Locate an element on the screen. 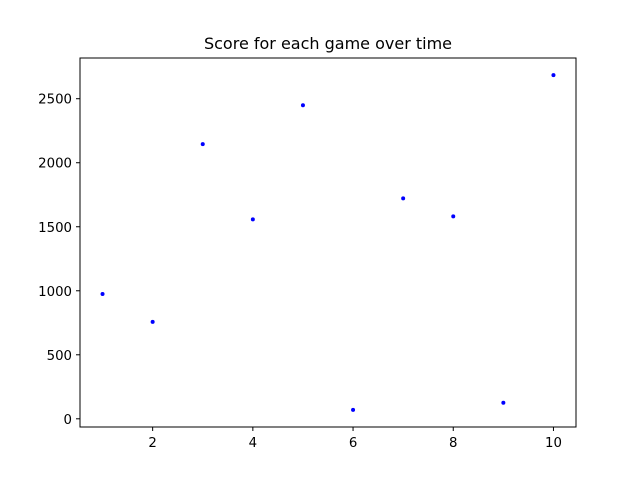  x-axis-ticks: 2 4 6 8 10 is located at coordinates (355, 439).